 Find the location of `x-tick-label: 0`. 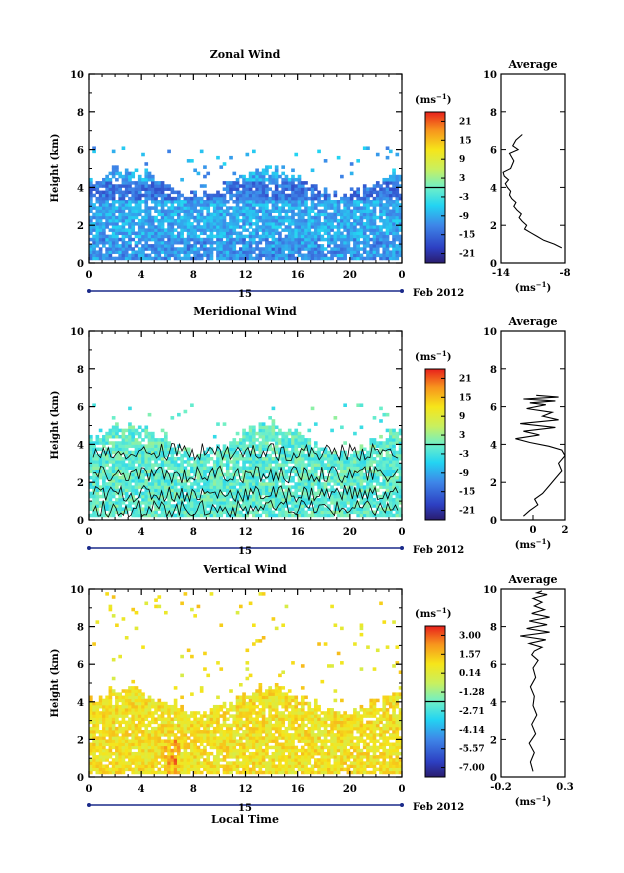

x-tick-label: 0 is located at coordinates (402, 532).